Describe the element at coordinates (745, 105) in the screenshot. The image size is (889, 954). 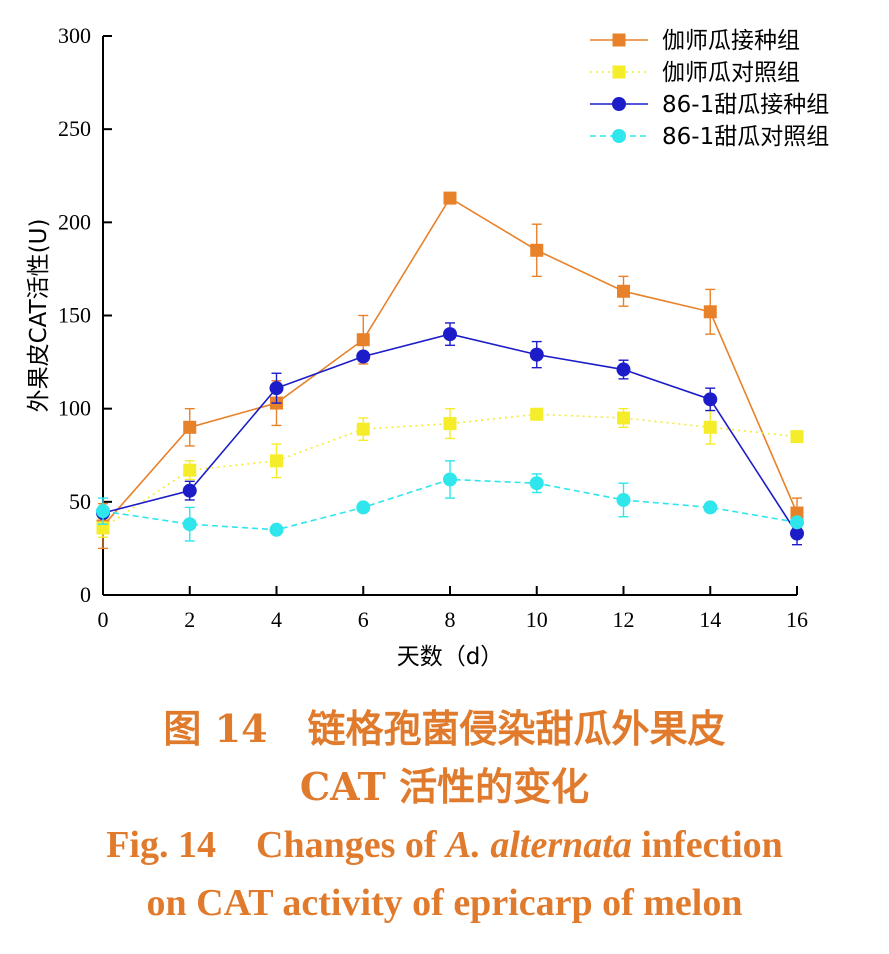
I see `legend-label: 86-1甜瓜接种组` at that location.